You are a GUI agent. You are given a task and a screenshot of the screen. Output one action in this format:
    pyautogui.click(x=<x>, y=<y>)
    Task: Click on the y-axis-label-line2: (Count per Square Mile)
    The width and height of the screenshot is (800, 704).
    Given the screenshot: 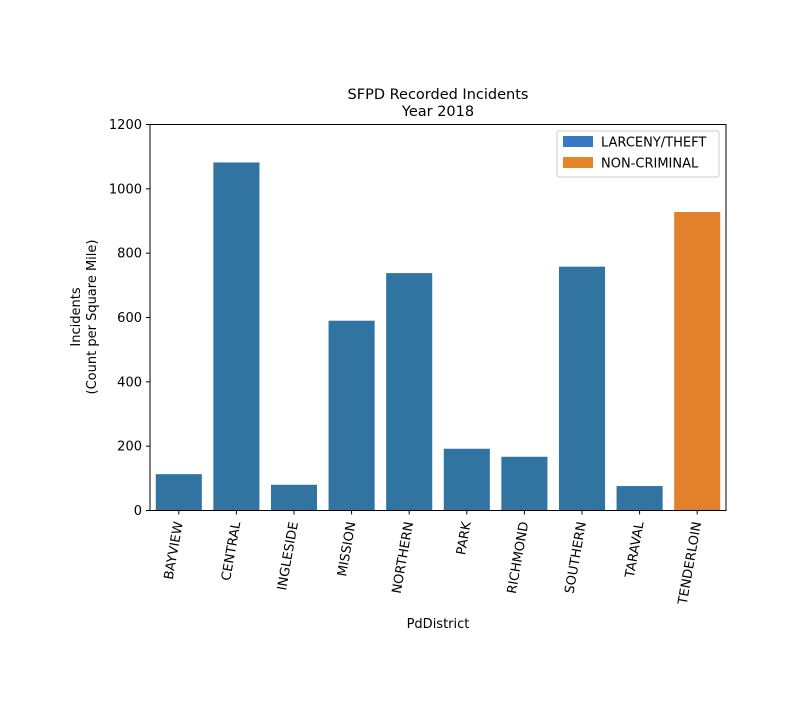 What is the action you would take?
    pyautogui.click(x=92, y=317)
    